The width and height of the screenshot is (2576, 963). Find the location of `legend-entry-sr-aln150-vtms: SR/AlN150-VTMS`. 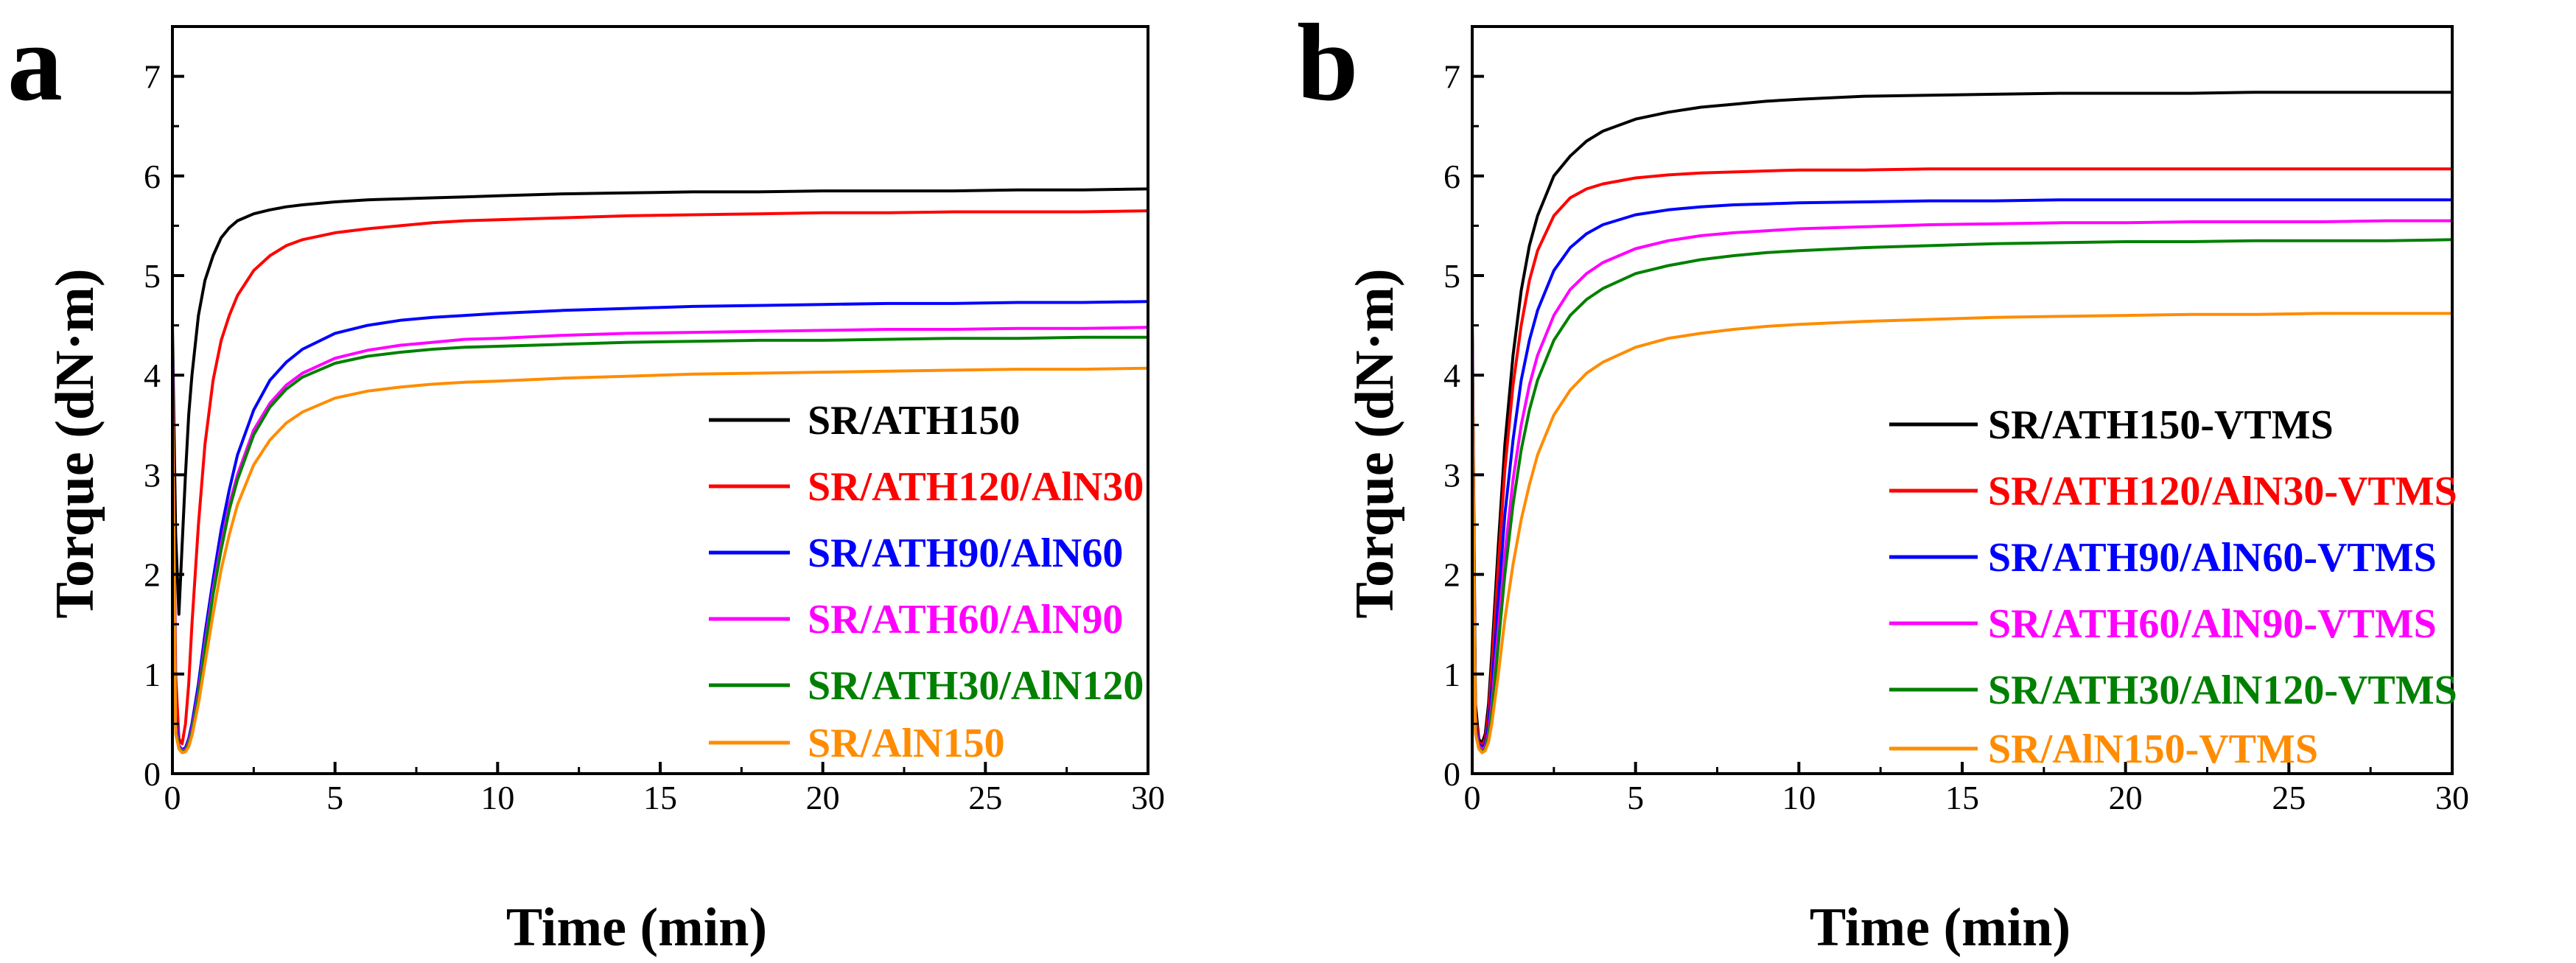

legend-entry-sr-aln150-vtms: SR/AlN150-VTMS is located at coordinates (2103, 749).